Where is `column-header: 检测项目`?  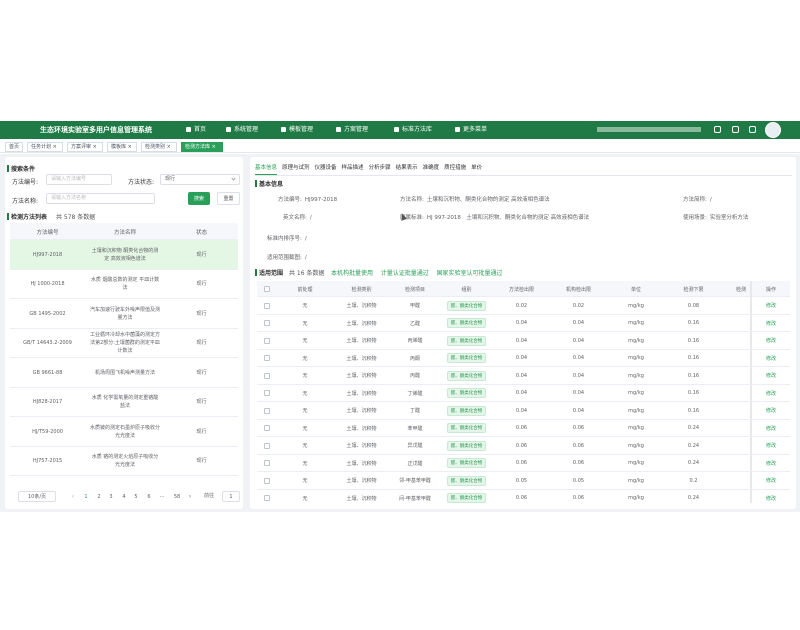
column-header: 检测项目 is located at coordinates (415, 289).